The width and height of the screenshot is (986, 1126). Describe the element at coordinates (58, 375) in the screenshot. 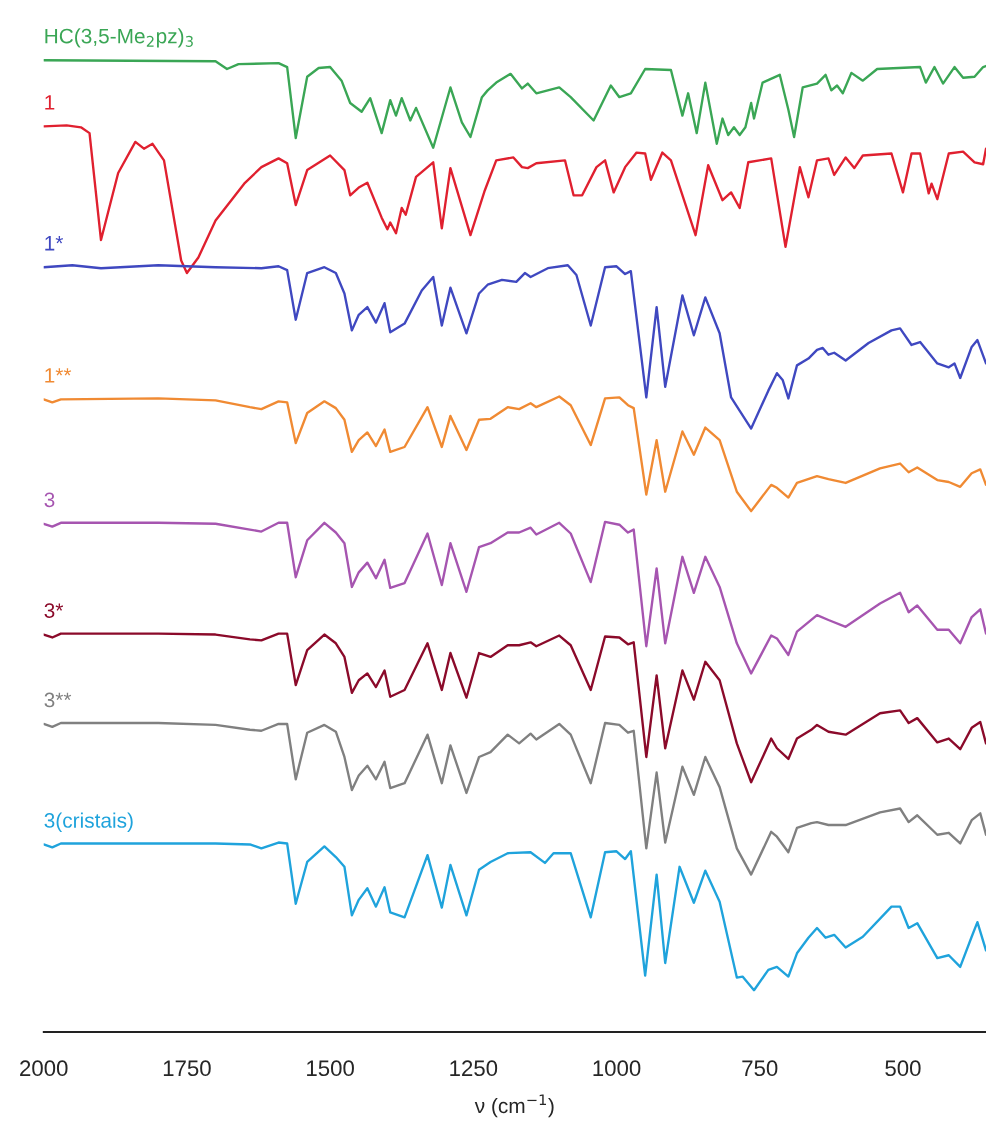

I see `series-label: 1**` at that location.